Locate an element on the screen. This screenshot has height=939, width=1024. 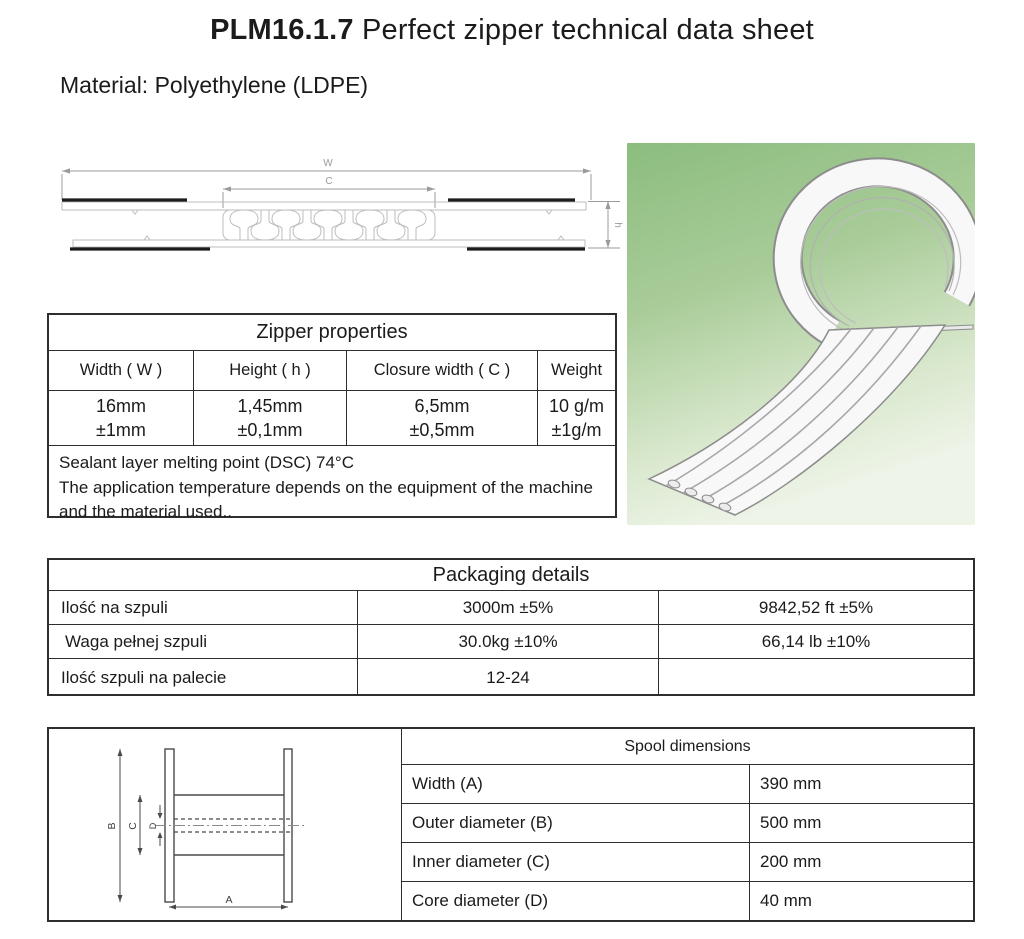
width-tolerance: ±1mm is located at coordinates (121, 430).